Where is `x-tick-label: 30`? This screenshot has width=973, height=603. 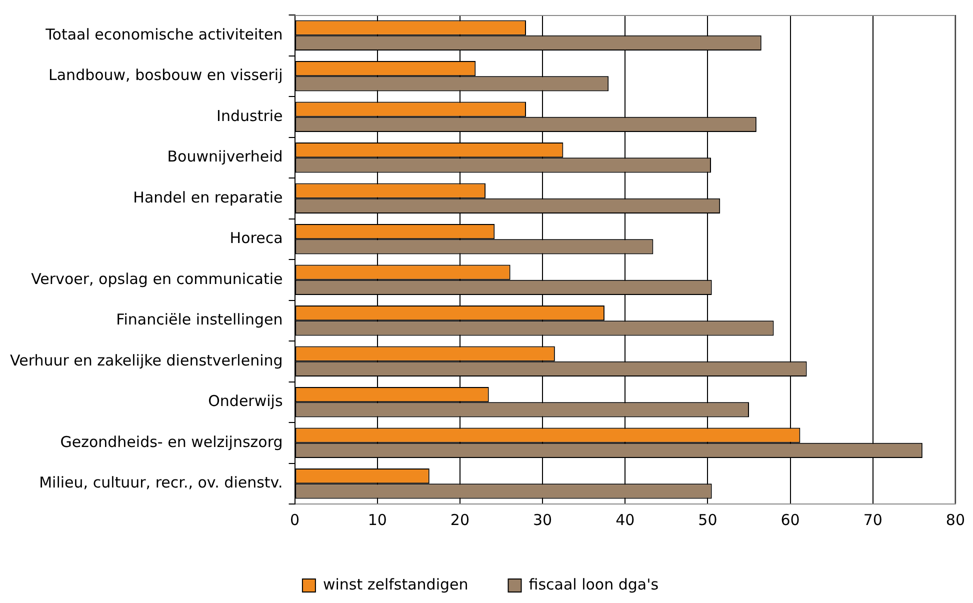
x-tick-label: 30 is located at coordinates (542, 519).